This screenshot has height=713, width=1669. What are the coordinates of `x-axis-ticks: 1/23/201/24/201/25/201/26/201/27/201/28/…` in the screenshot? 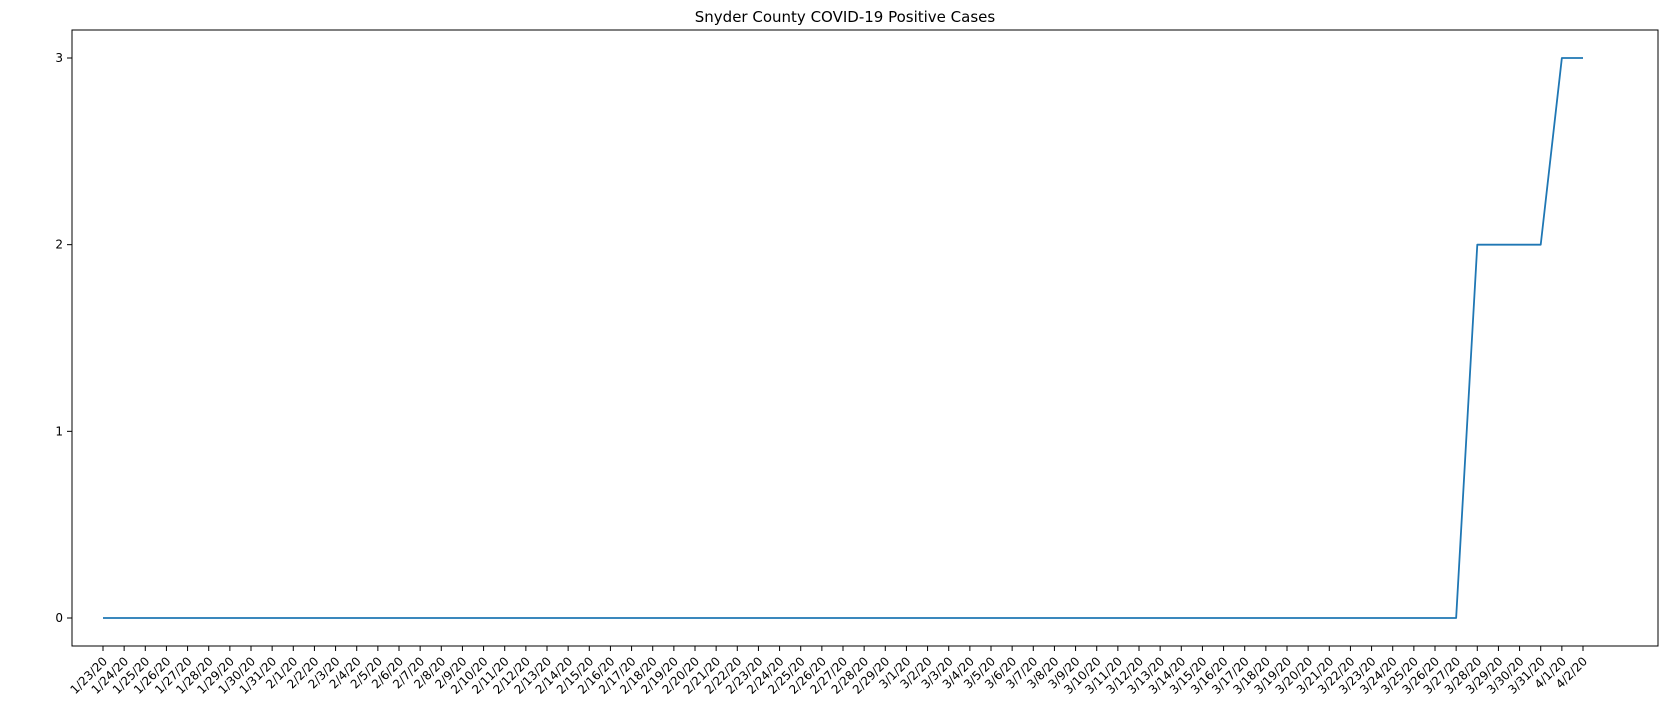 It's located at (829, 671).